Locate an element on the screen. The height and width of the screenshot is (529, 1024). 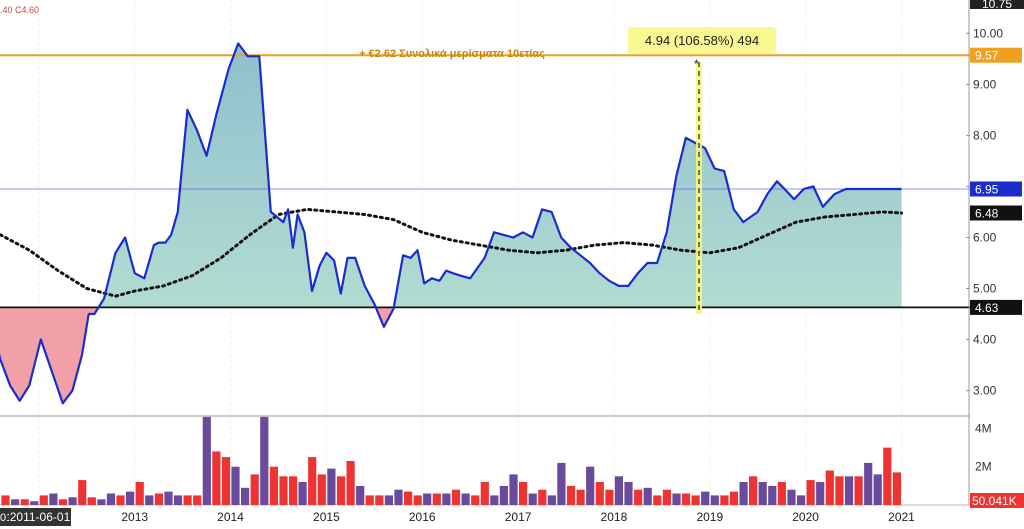
baseline-badge-box is located at coordinates (996, 307).